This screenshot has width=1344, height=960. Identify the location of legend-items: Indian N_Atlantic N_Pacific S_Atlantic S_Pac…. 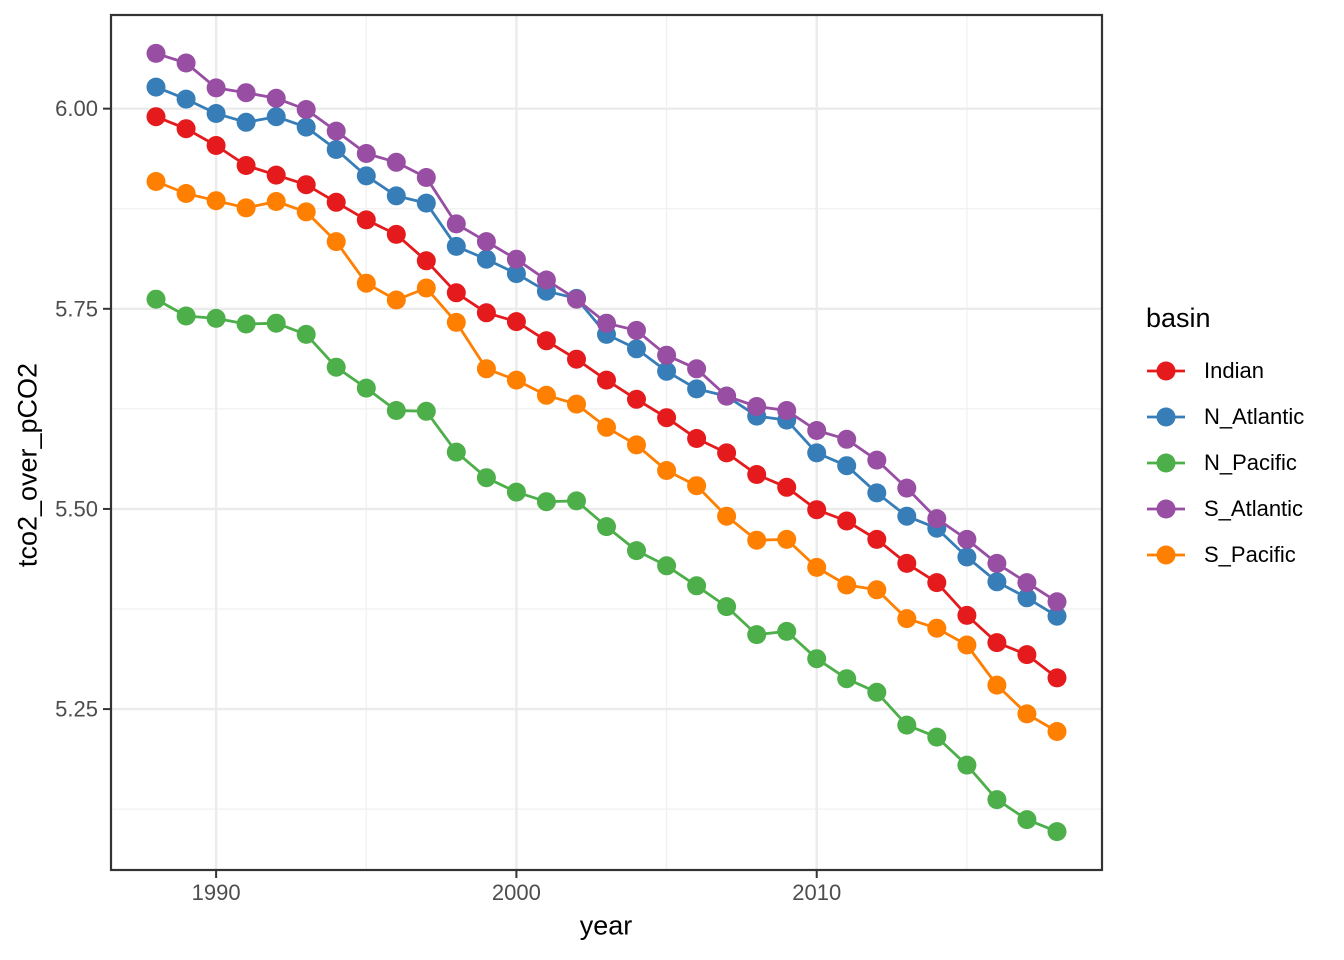
(1225, 463).